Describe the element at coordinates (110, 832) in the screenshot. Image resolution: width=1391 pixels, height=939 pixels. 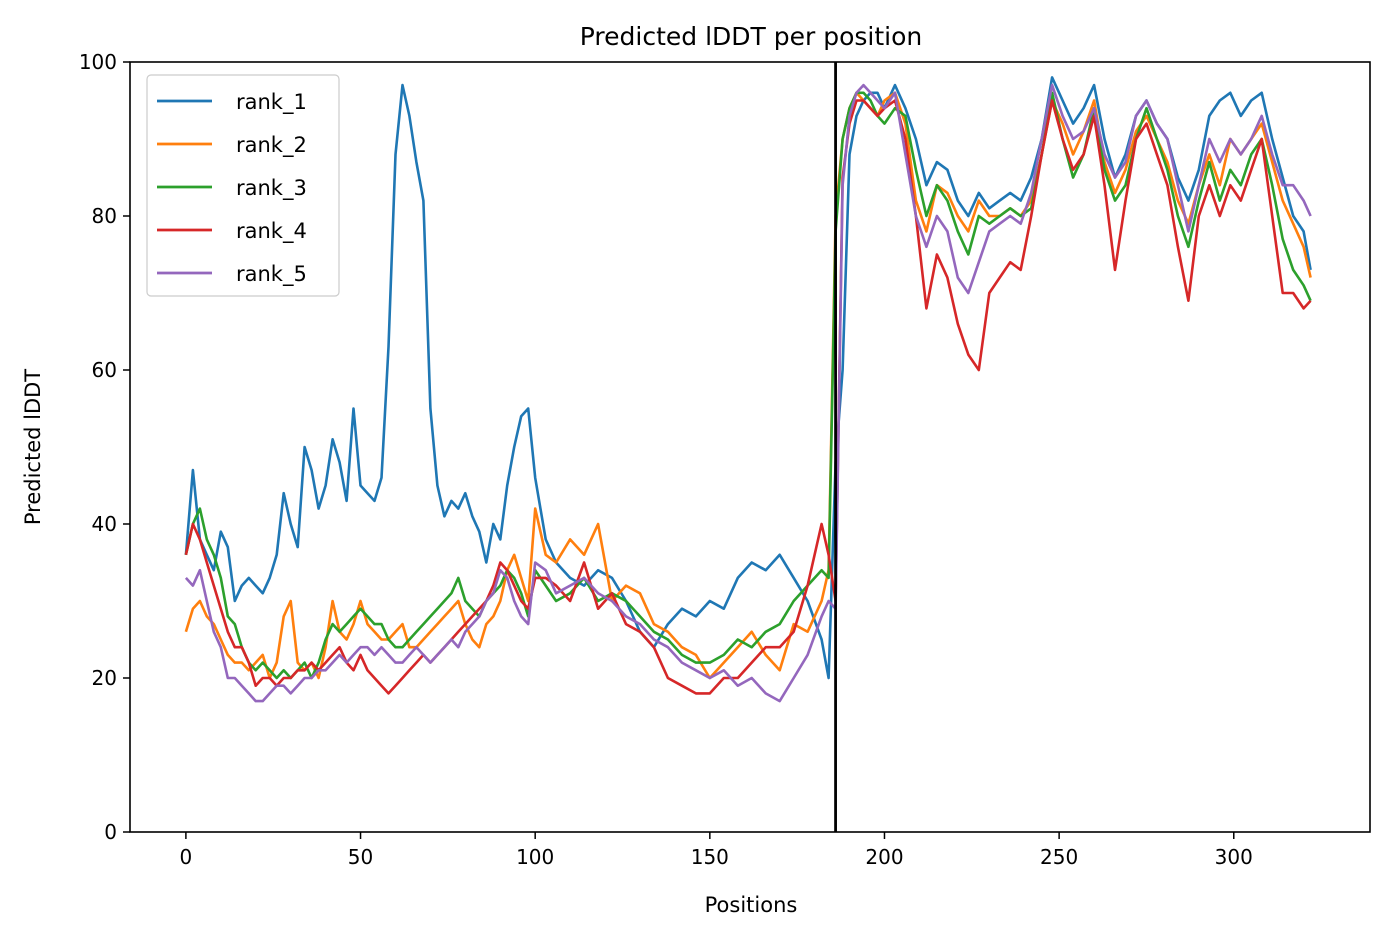
I see `y-tick-label: 0` at that location.